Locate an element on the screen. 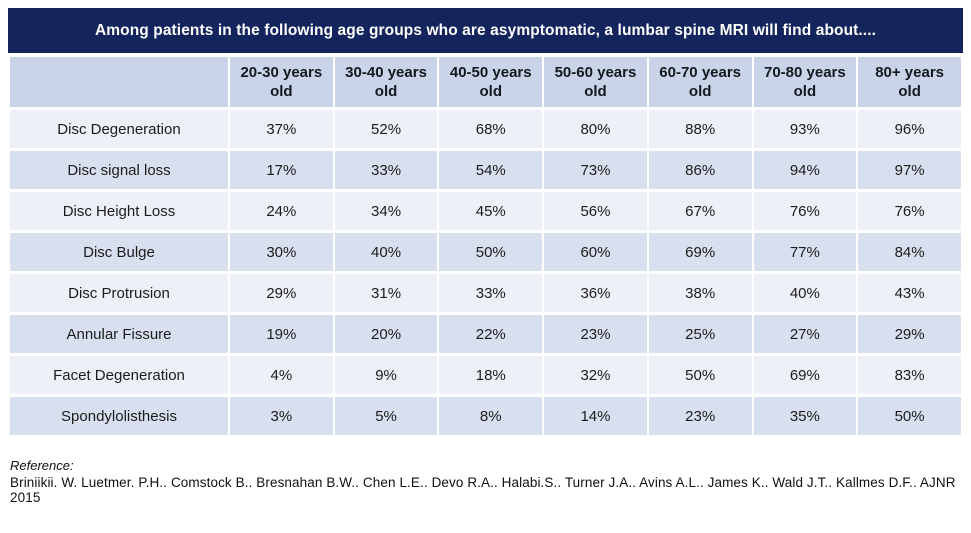 Image resolution: width=971 pixels, height=533 pixels. column-header: 70-80 years old is located at coordinates (805, 82).